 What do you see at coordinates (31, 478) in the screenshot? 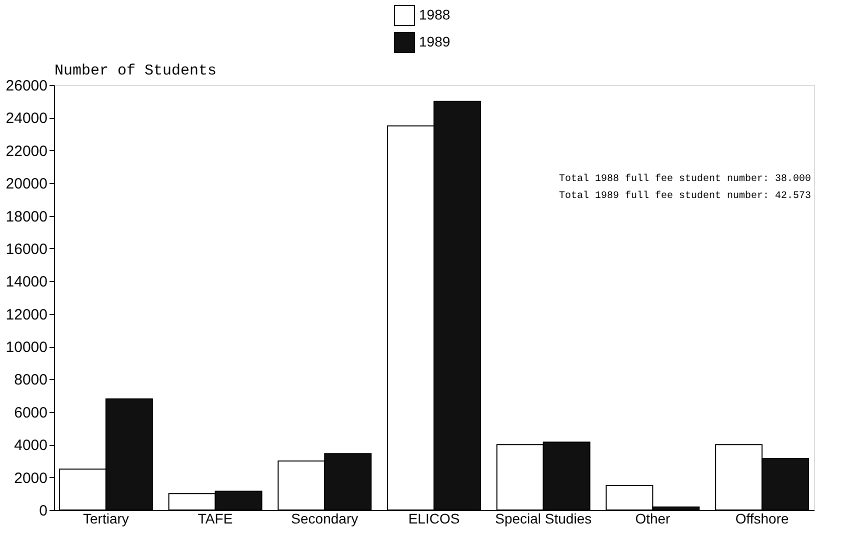
I see `y-tick-label: 2000` at bounding box center [31, 478].